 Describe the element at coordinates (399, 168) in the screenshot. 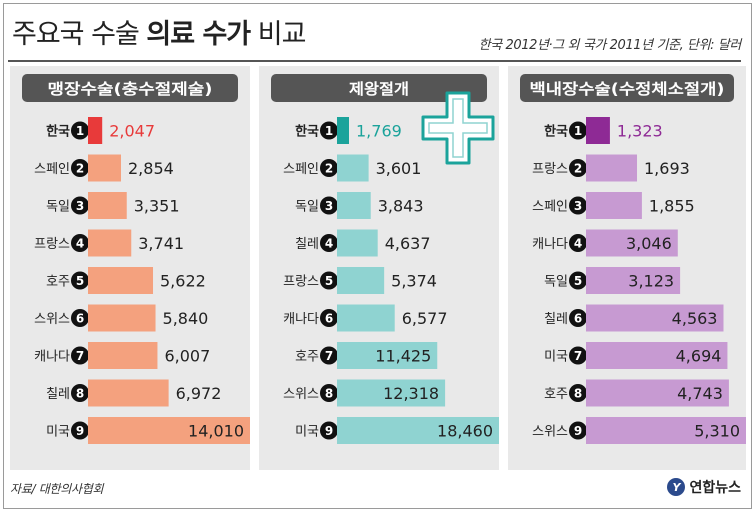

I see `value-label: 3,601` at that location.